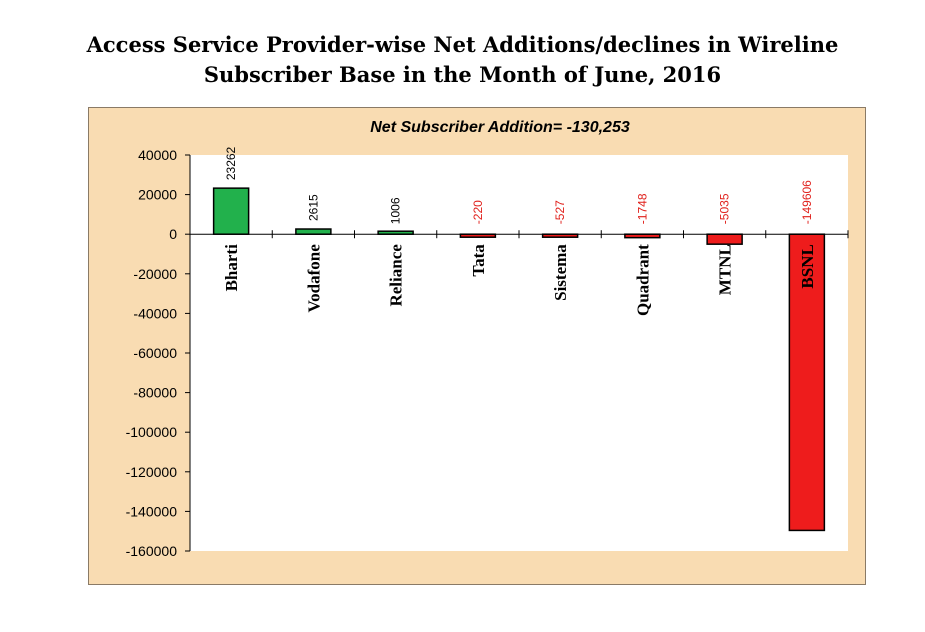 The image size is (925, 632). Describe the element at coordinates (155, 313) in the screenshot. I see `y-tick-label: -40000` at that location.